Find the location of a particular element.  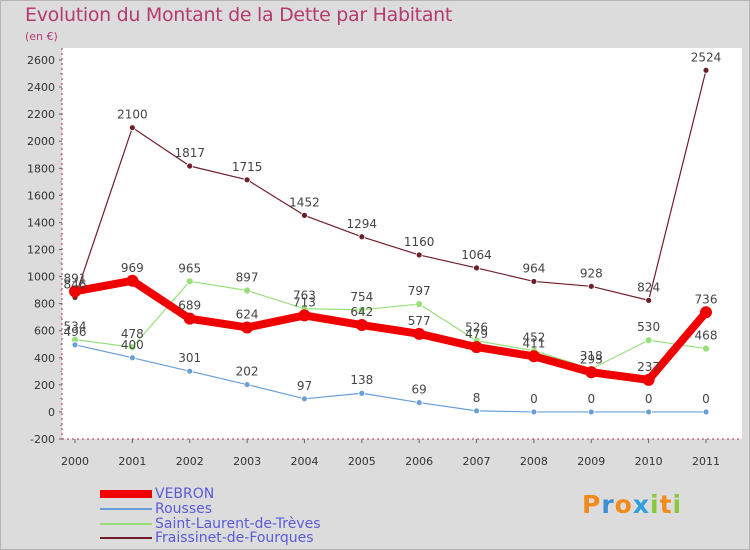

legend-item-vebron: VEBRON is located at coordinates (230, 494).